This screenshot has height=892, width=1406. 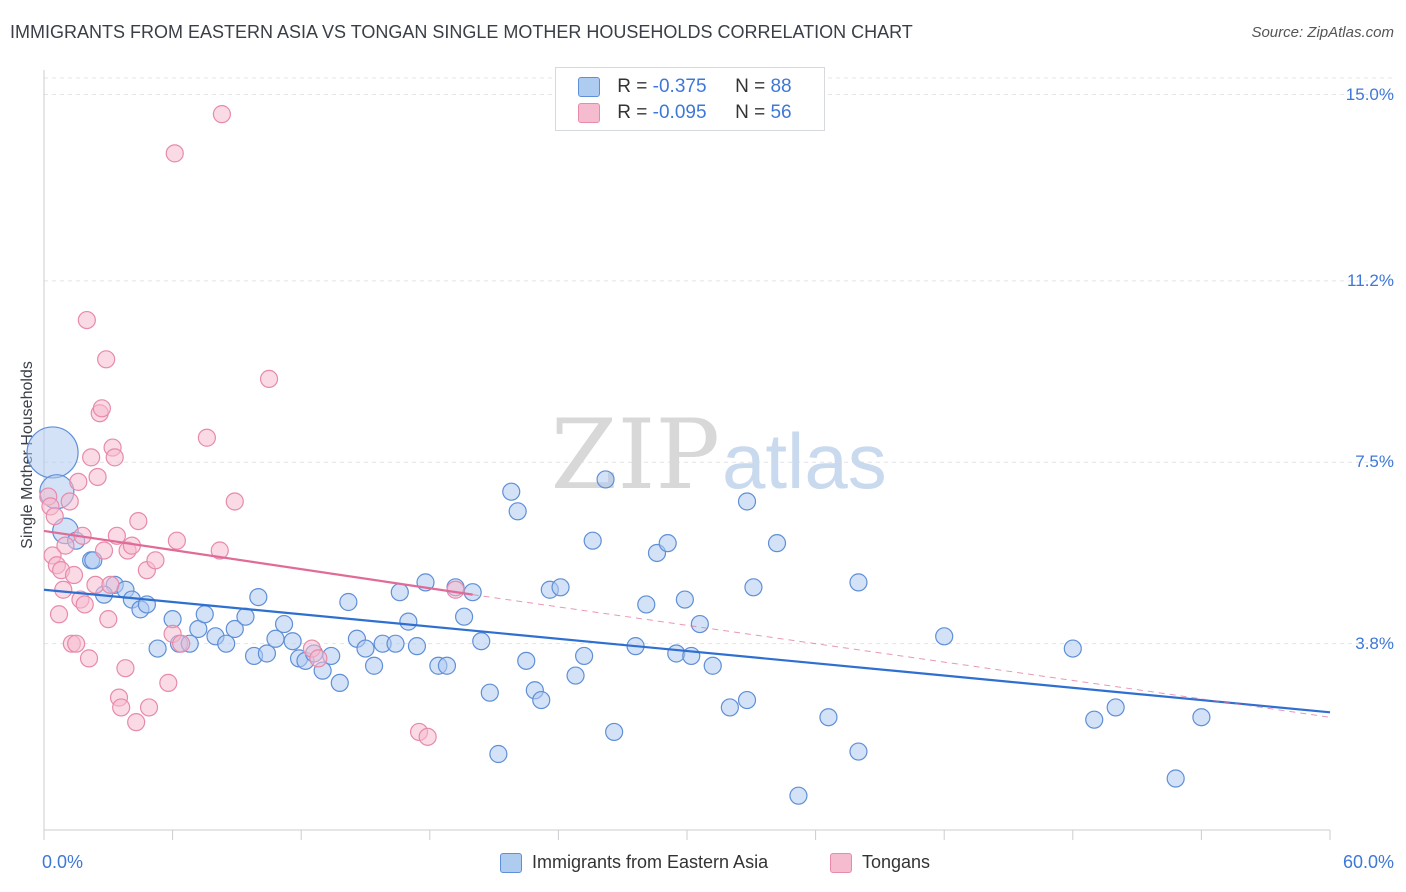 What do you see at coordinates (511, 863) in the screenshot?
I see `bottom-legend-swatch-blue` at bounding box center [511, 863].